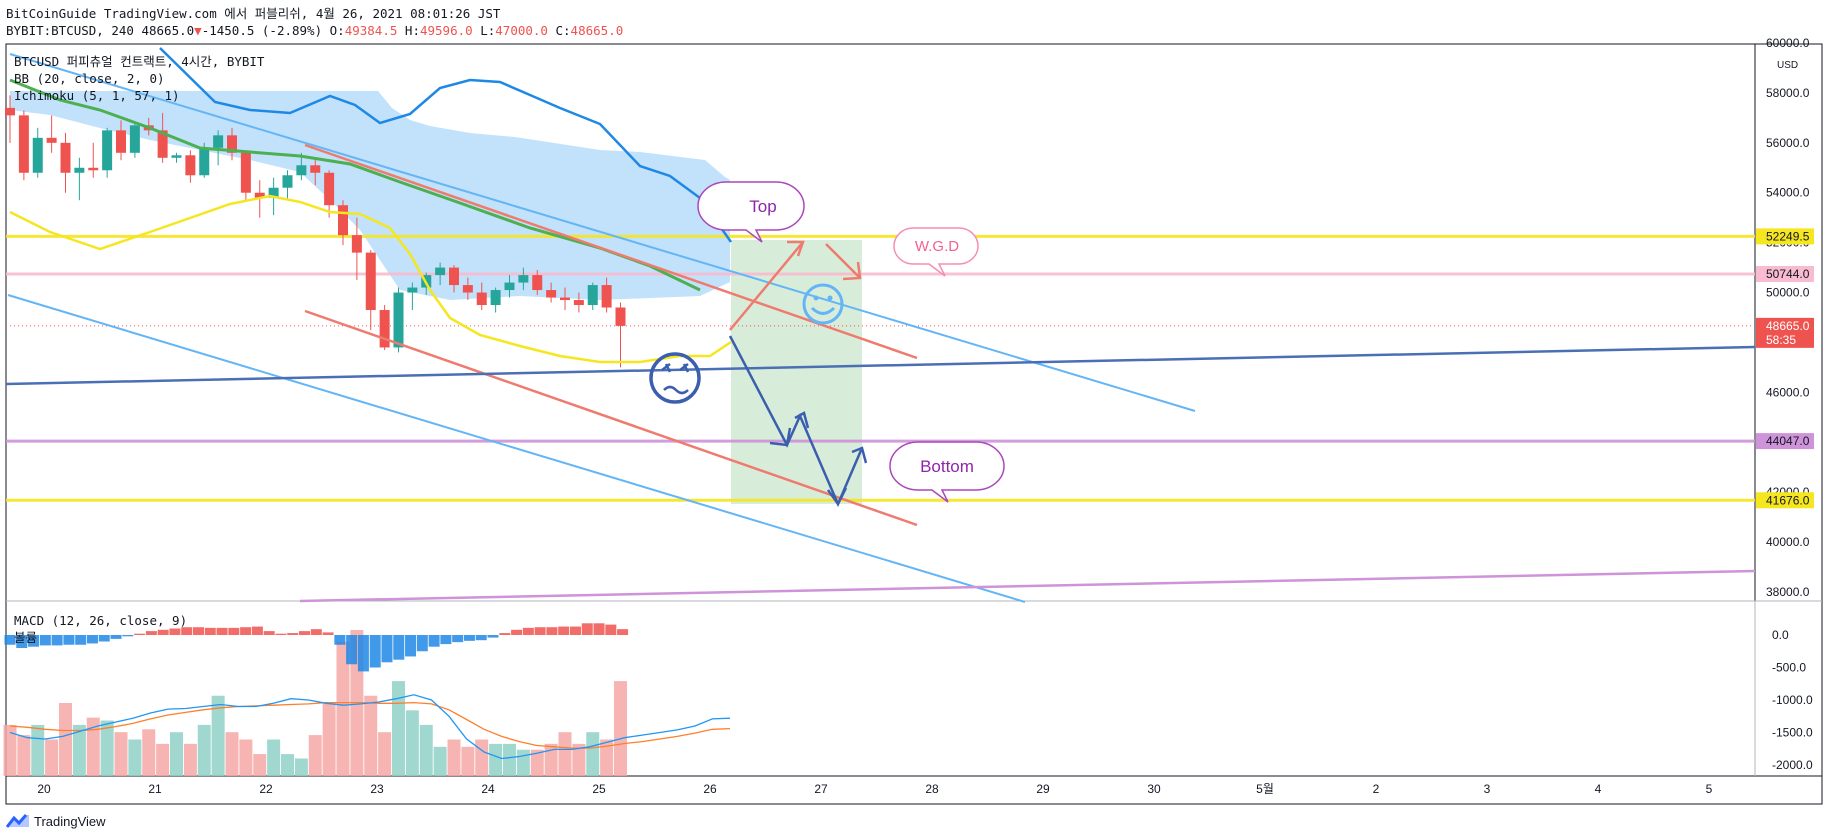 The image size is (1828, 840). Describe the element at coordinates (1788, 326) in the screenshot. I see `price-level-label: 48665.0` at that location.